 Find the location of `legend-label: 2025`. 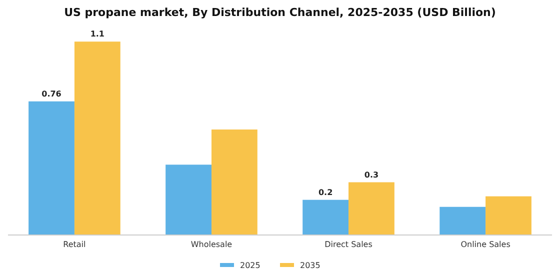

legend-label: 2025 is located at coordinates (250, 265).